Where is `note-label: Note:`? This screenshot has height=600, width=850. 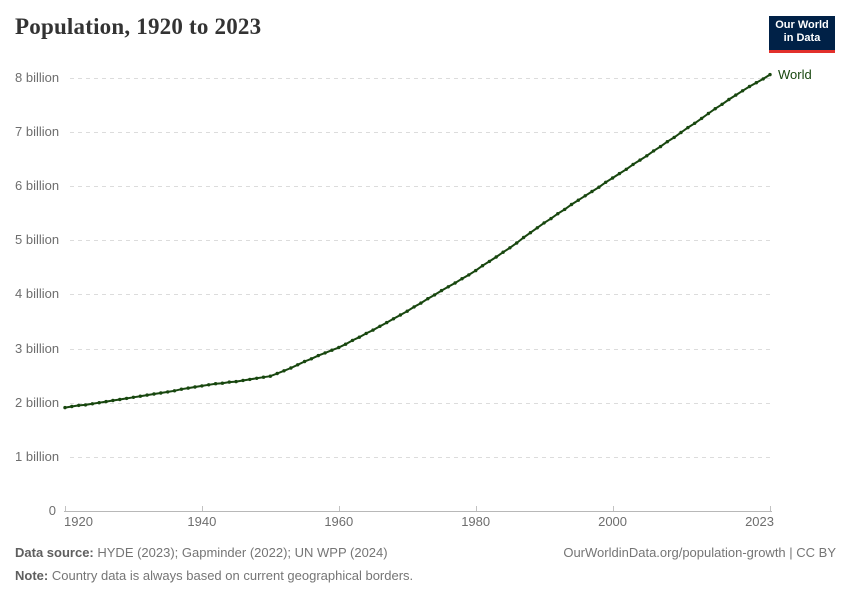
note-label: Note: is located at coordinates (32, 575).